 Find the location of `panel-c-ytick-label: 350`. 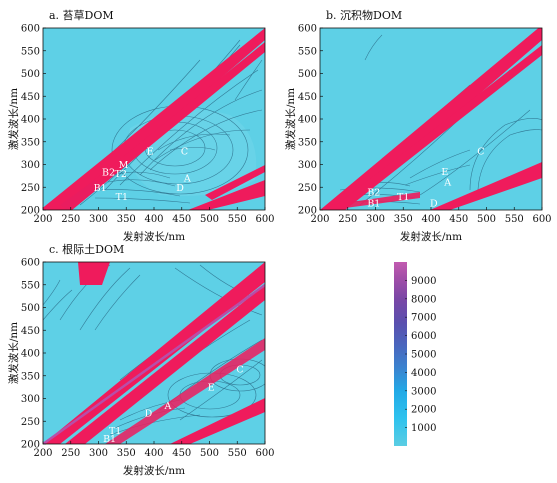

panel-c-ytick-label: 350 is located at coordinates (30, 376).